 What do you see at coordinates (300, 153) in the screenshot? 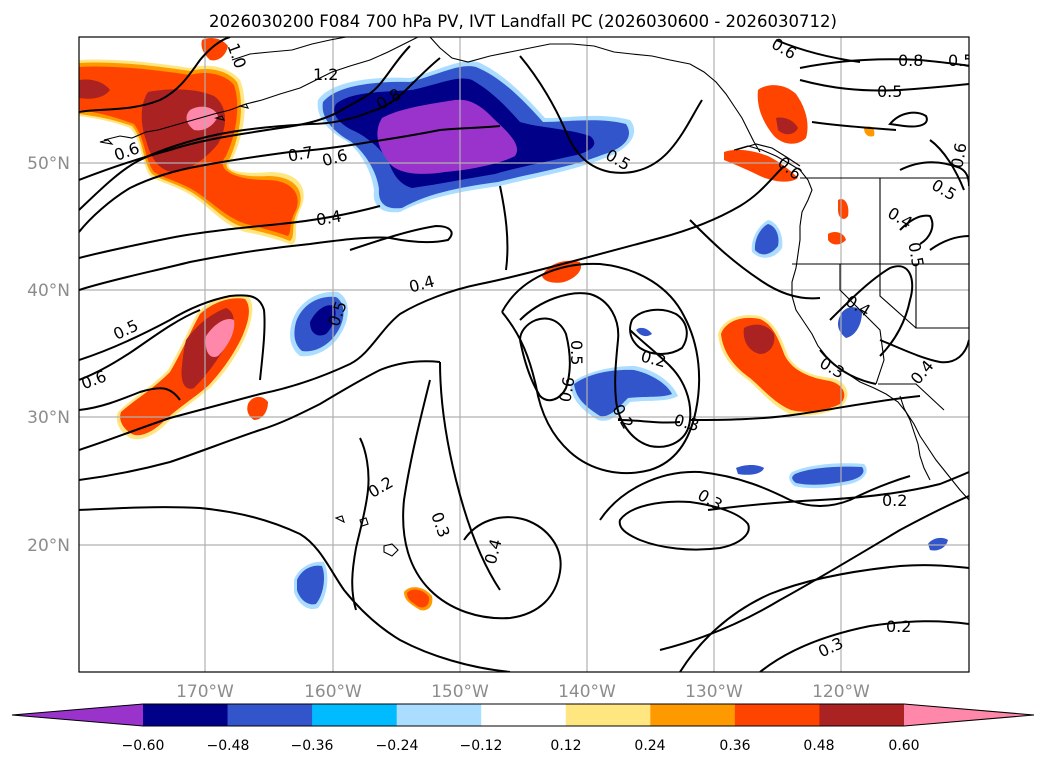
I see `contour-label: 0.7` at bounding box center [300, 153].